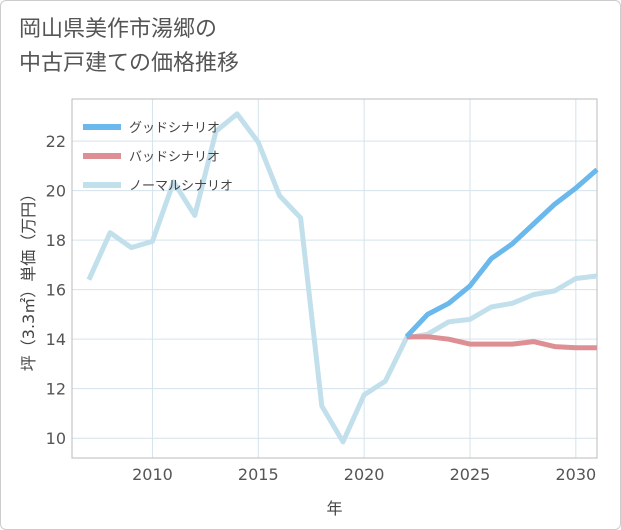 The width and height of the screenshot is (621, 530). I want to click on x-tick-label: 2015, so click(258, 474).